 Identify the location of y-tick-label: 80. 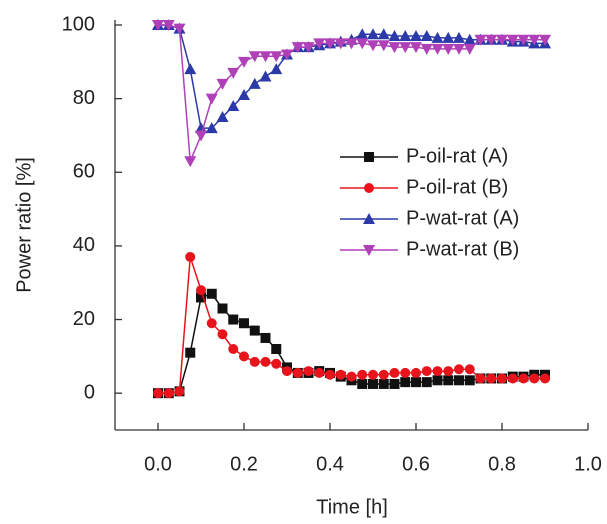
(84, 98).